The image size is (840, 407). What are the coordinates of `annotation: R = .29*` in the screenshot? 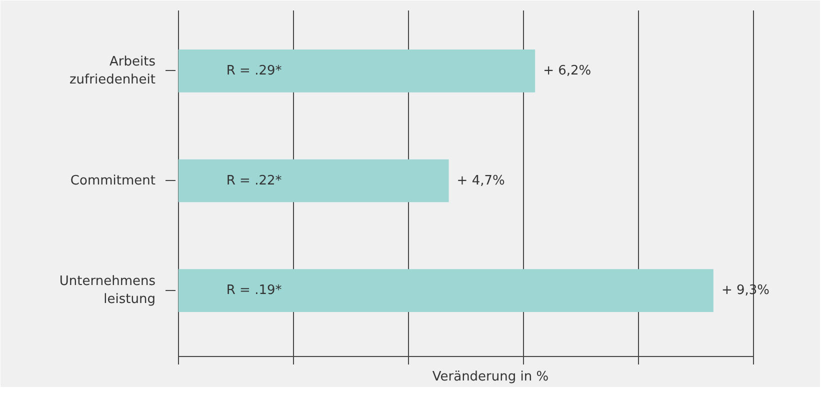 It's located at (254, 70).